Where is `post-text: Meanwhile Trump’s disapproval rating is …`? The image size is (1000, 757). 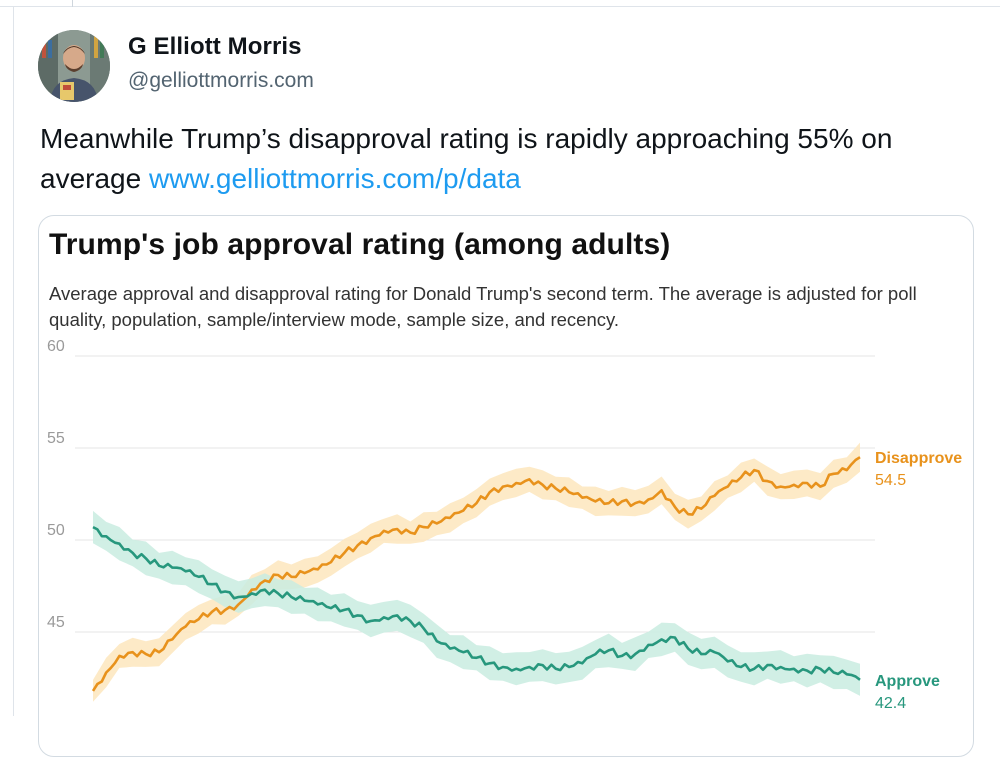
post-text: Meanwhile Trump’s disapproval rating is … is located at coordinates (505, 159).